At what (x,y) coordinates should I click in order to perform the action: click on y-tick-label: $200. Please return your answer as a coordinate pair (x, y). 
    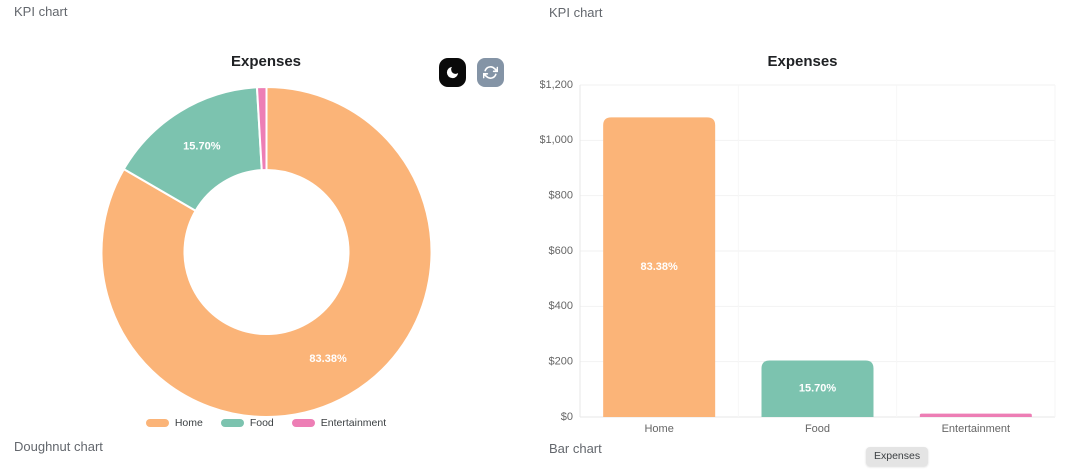
    Looking at the image, I should click on (561, 362).